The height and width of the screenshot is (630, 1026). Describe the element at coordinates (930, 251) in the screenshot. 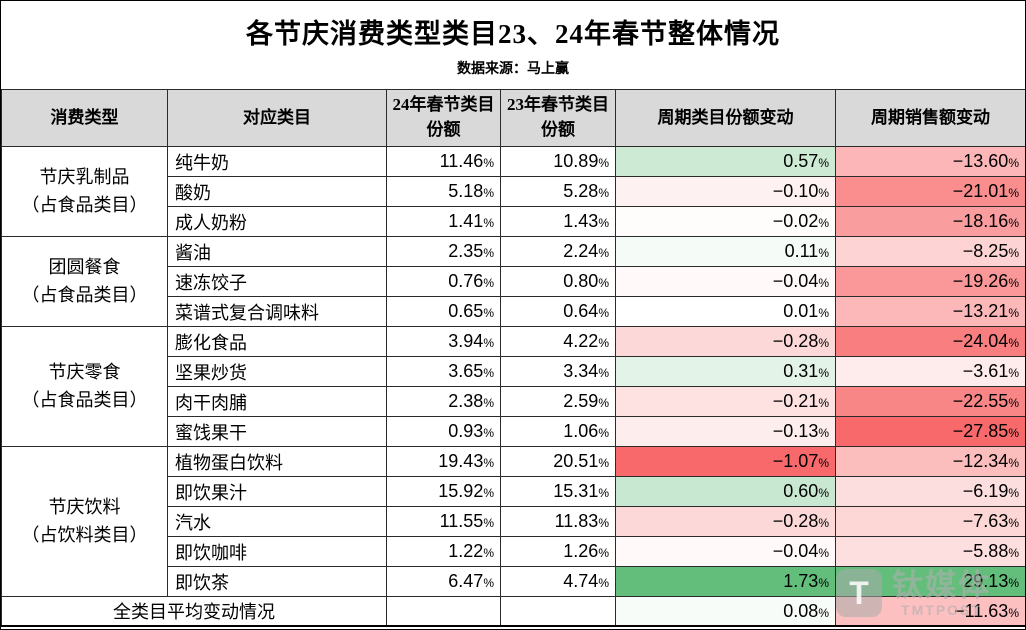

I see `sales-change-cell: −8.25%` at that location.